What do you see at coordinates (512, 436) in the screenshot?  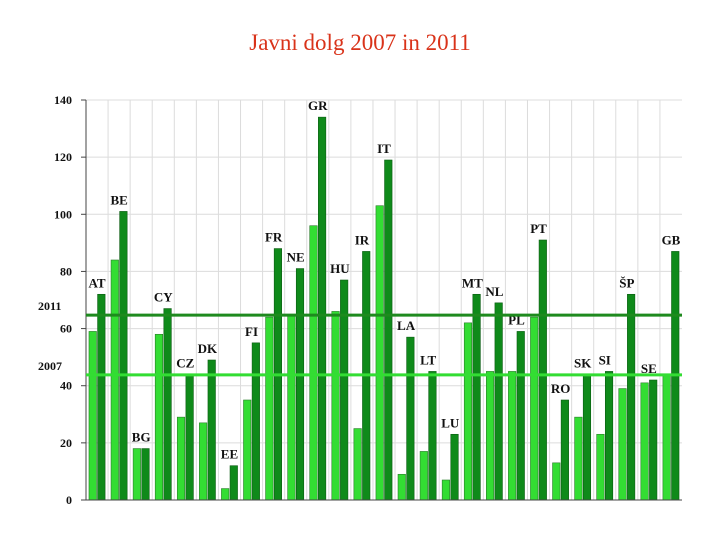 I see `bar-2007-PL` at bounding box center [512, 436].